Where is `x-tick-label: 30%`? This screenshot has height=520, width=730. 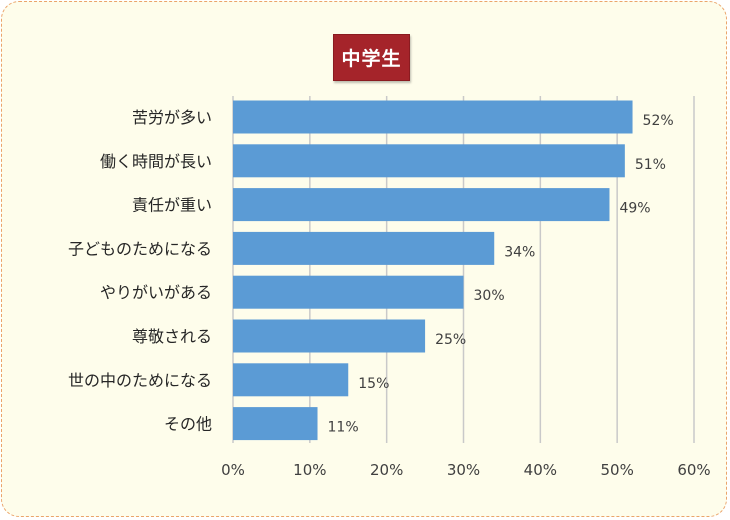
x-tick-label: 30% is located at coordinates (463, 470).